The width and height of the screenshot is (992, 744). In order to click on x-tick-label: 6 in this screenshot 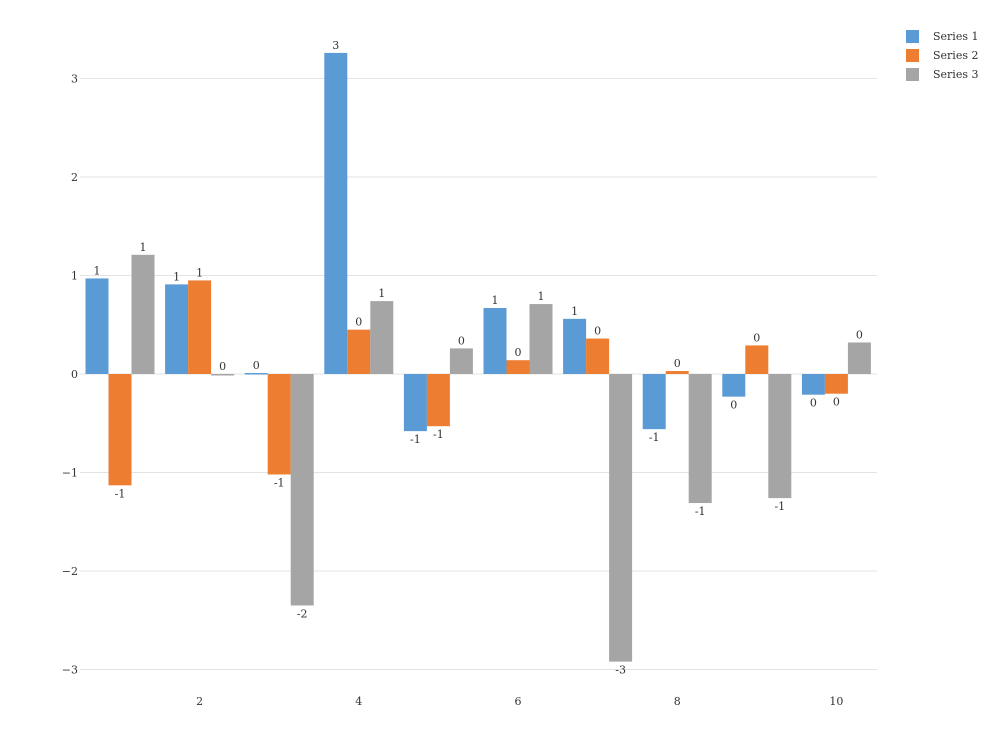, I will do `click(518, 701)`.